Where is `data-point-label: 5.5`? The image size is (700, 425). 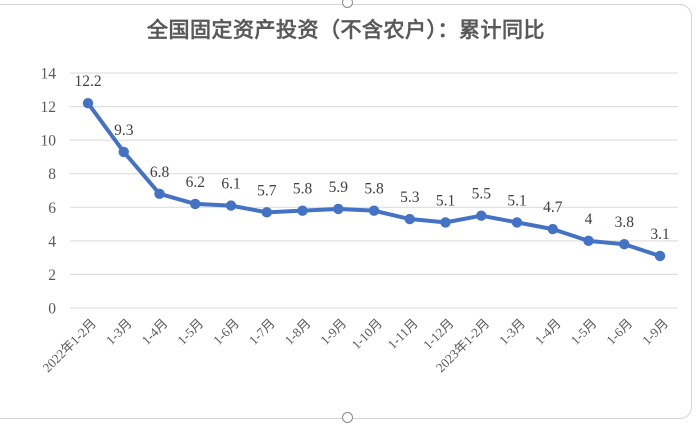 data-point-label: 5.5 is located at coordinates (482, 194).